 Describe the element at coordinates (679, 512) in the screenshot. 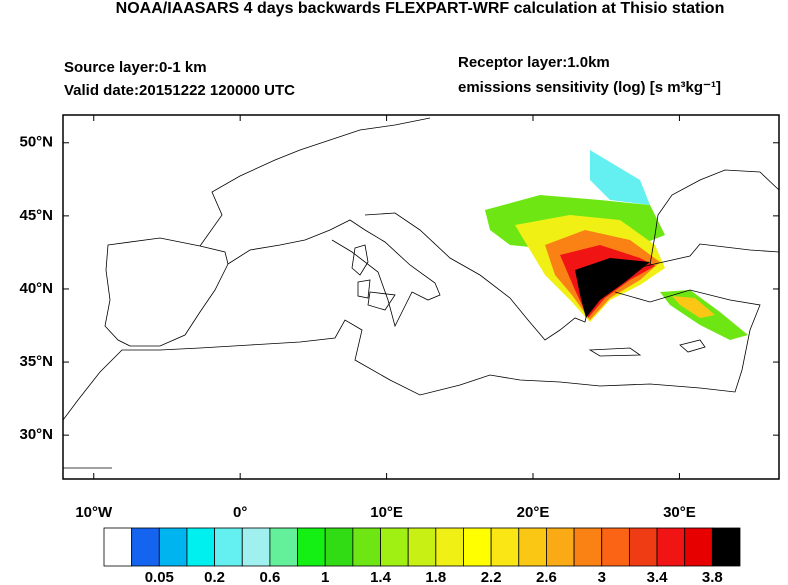

I see `x-tick-label: 30°E` at that location.